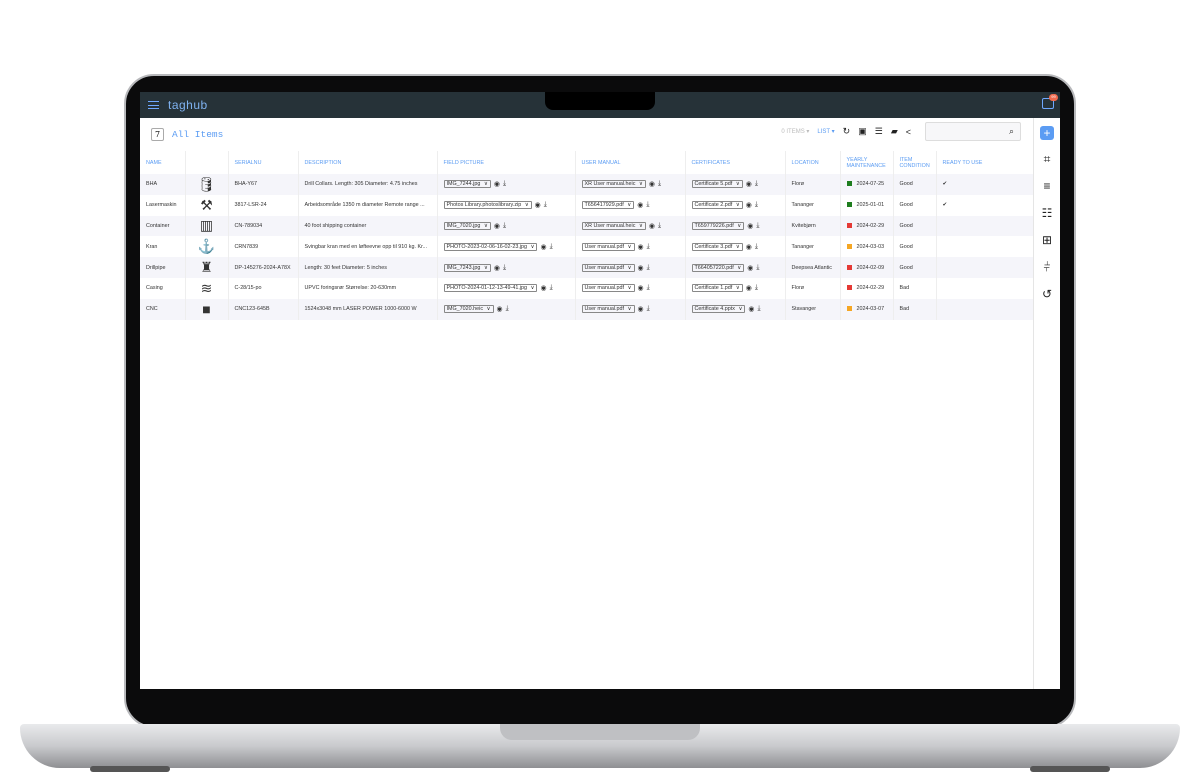 The height and width of the screenshot is (780, 1200). I want to click on qr-scan-icon: ⌗, so click(1047, 159).